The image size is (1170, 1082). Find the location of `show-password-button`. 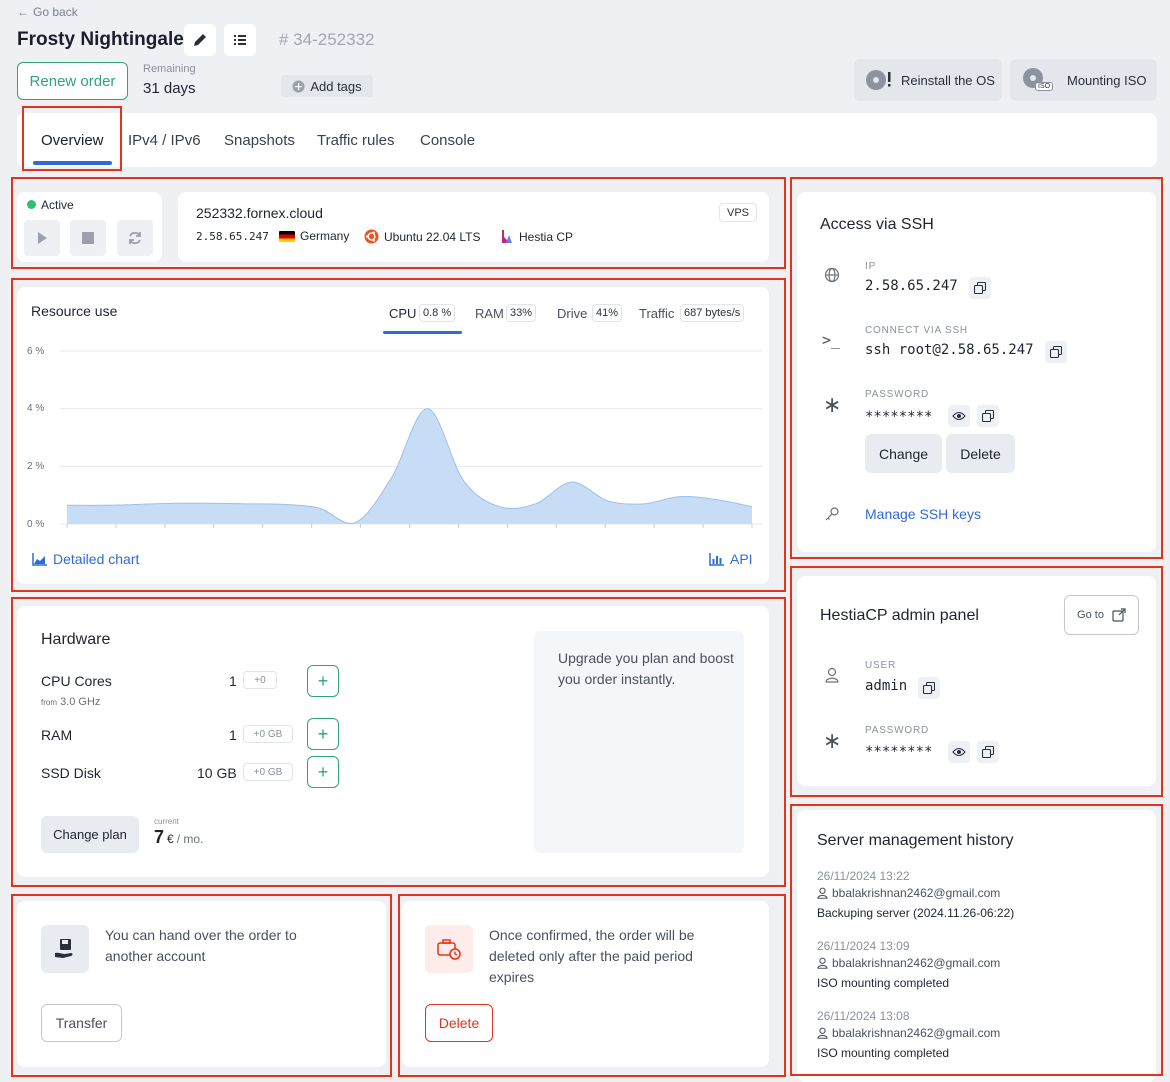

show-password-button is located at coordinates (959, 416).